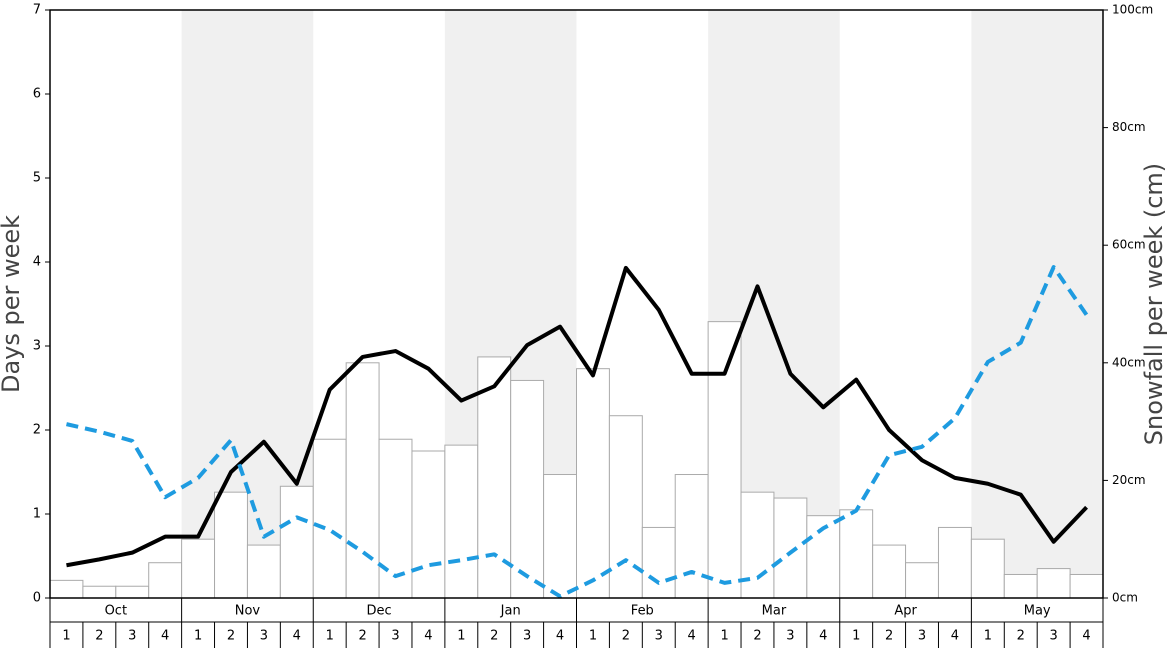 This screenshot has height=648, width=1168. Describe the element at coordinates (1154, 304) in the screenshot. I see `y2-axis-label: Snowfall per week (cm)` at that location.